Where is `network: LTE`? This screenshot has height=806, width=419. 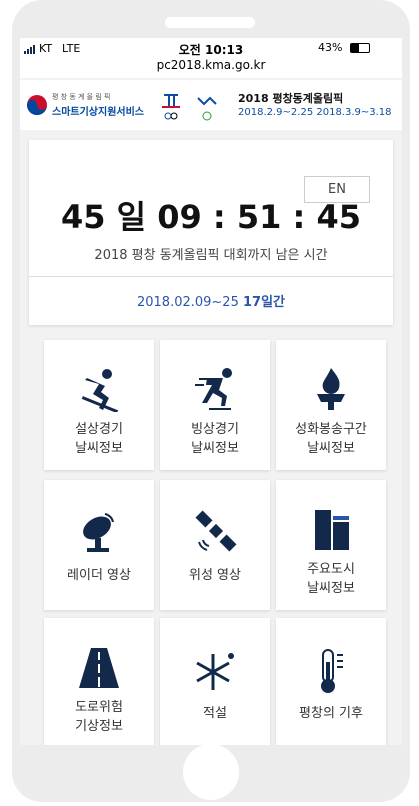 network: LTE is located at coordinates (71, 48).